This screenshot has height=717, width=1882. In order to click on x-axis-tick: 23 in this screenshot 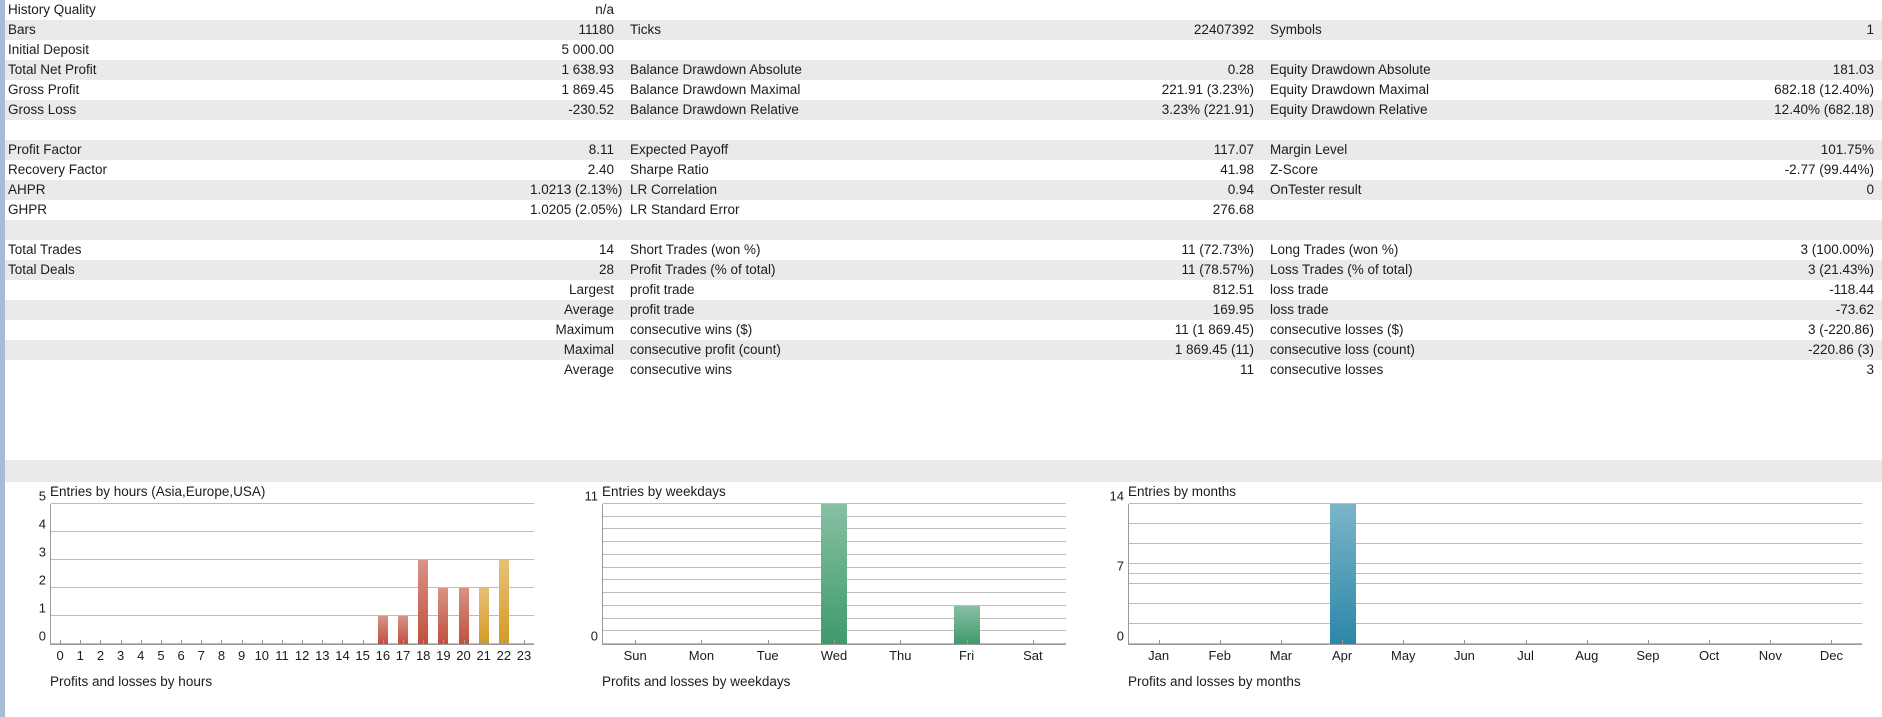, I will do `click(524, 653)`.